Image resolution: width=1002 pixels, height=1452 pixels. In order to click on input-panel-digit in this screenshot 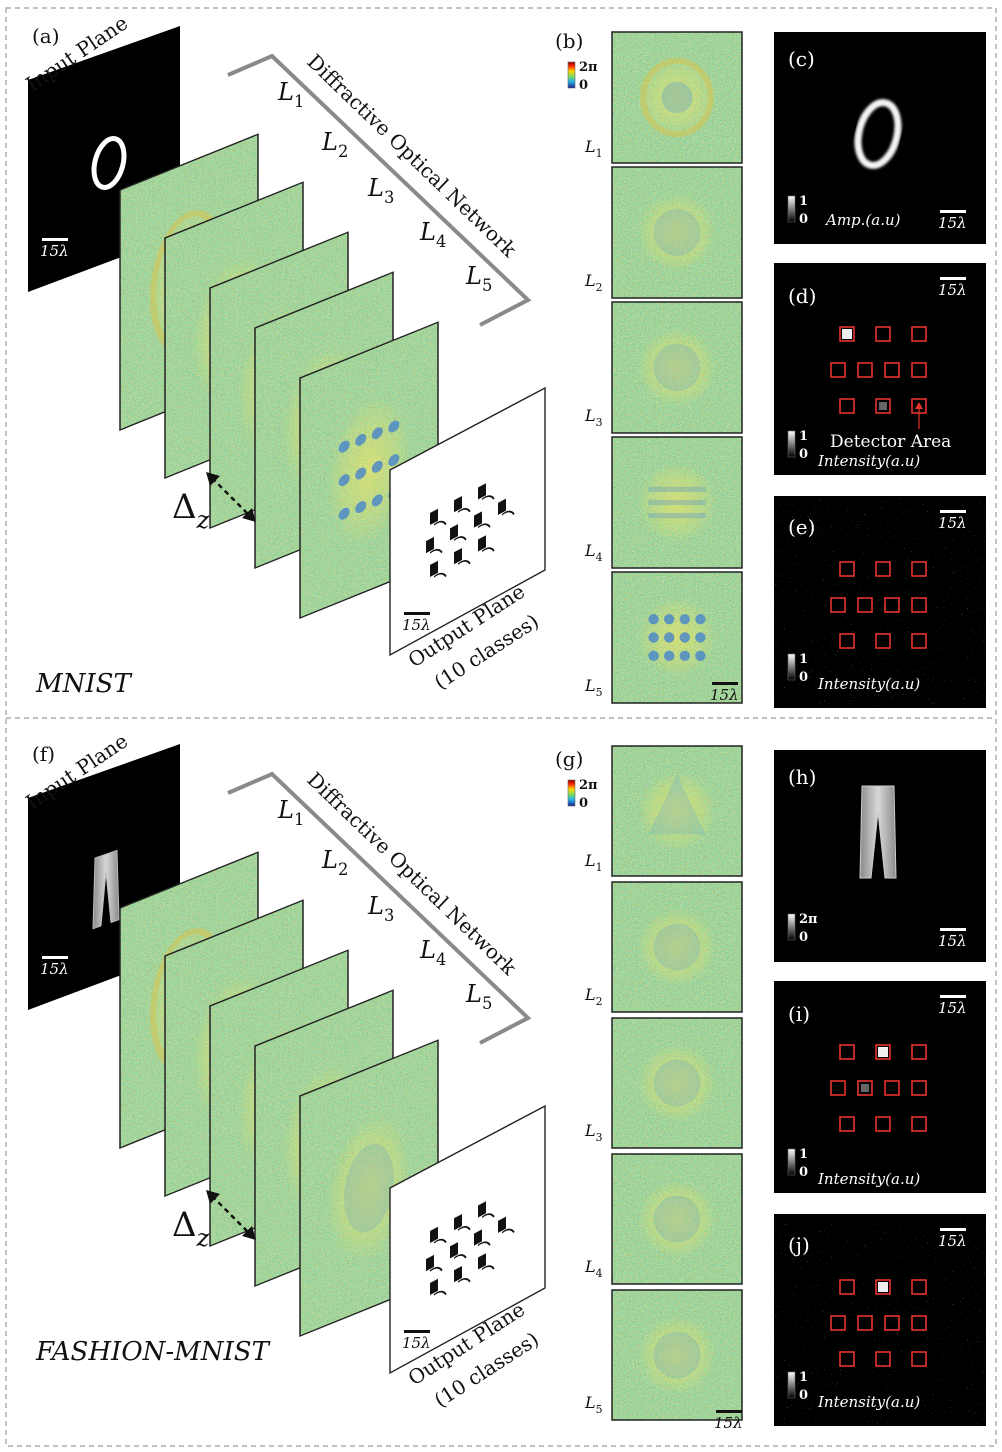, I will do `click(878, 134)`.